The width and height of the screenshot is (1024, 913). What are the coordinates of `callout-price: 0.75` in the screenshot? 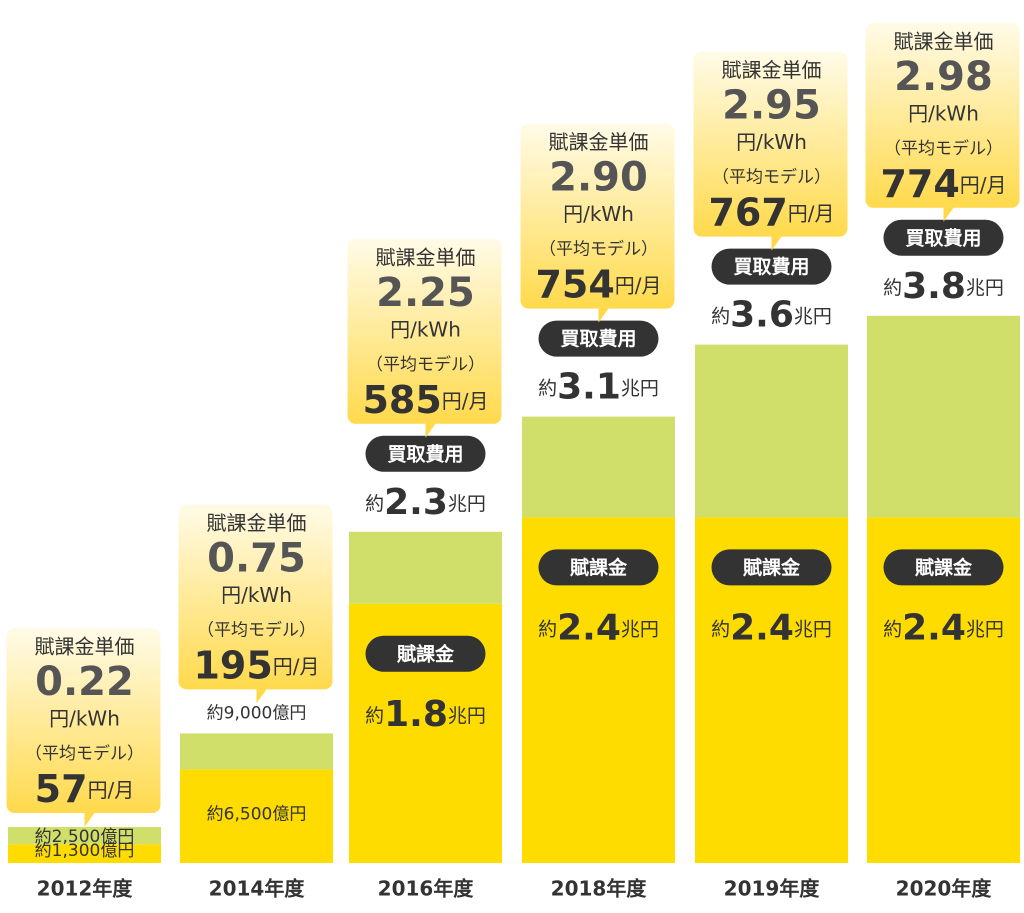 It's located at (256, 558).